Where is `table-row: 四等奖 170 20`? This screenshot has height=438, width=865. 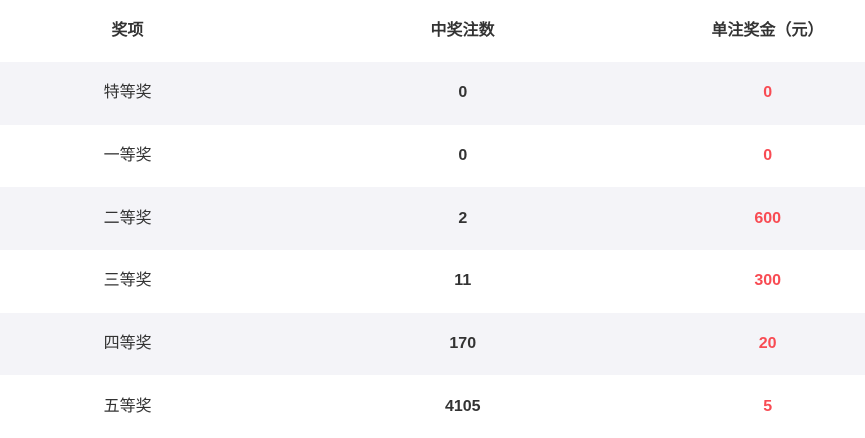 table-row: 四等奖 170 20 is located at coordinates (432, 344).